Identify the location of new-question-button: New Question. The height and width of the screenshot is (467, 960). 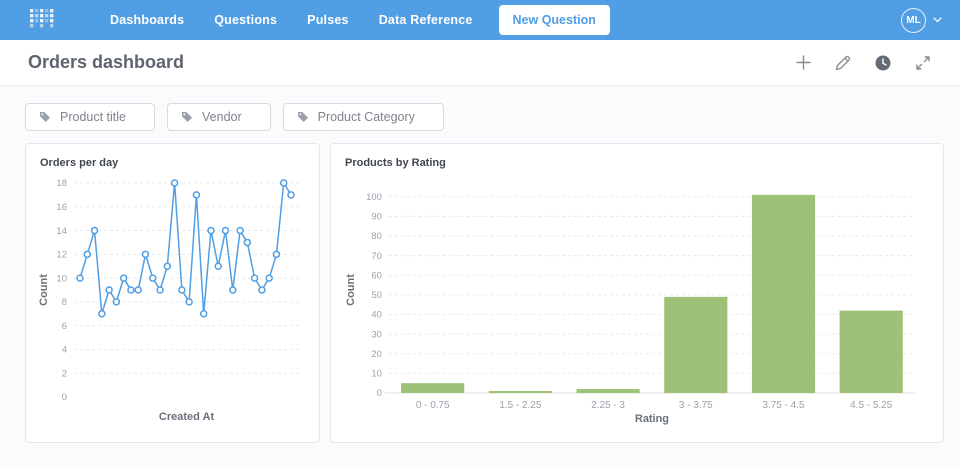
(554, 20).